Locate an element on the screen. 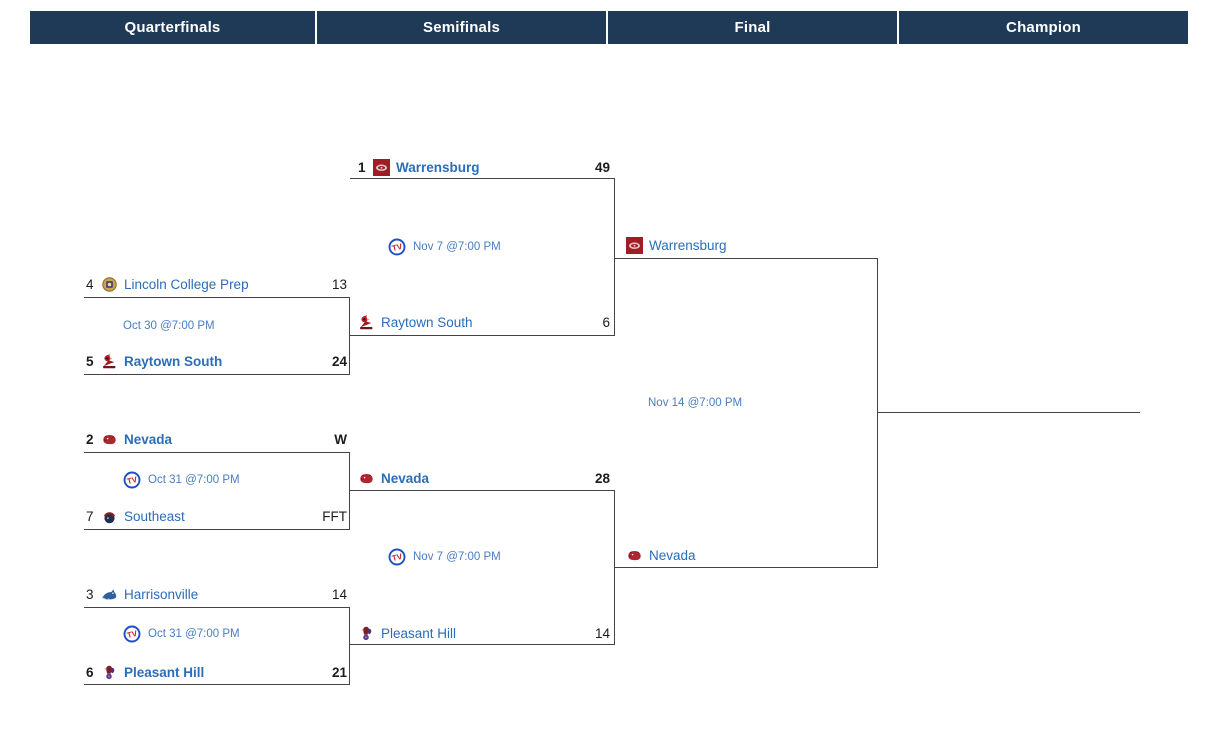  seed-number: 1 is located at coordinates (362, 167).